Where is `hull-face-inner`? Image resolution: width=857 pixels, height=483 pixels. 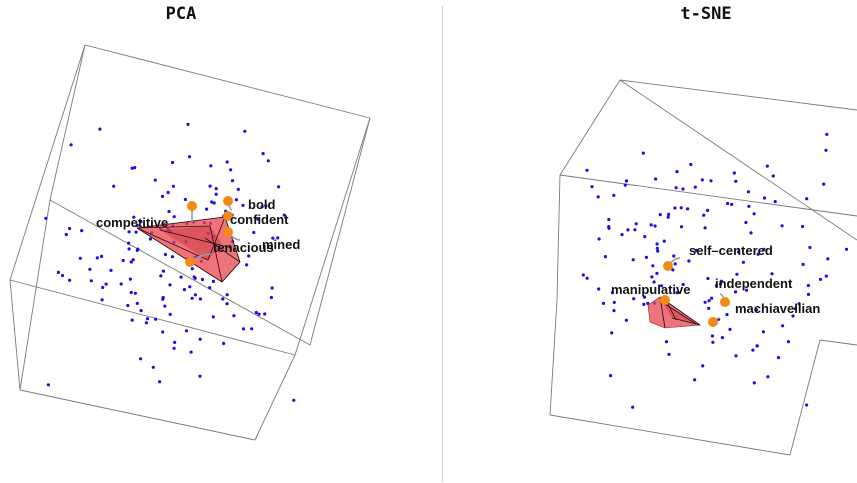
hull-face-inner is located at coordinates (191, 243).